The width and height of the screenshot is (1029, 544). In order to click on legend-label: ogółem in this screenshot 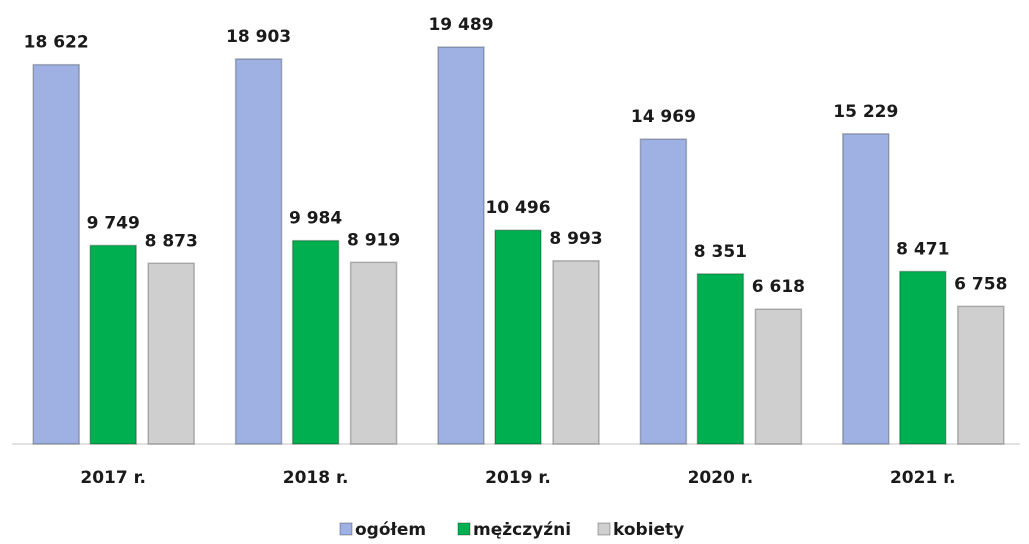, I will do `click(390, 530)`.